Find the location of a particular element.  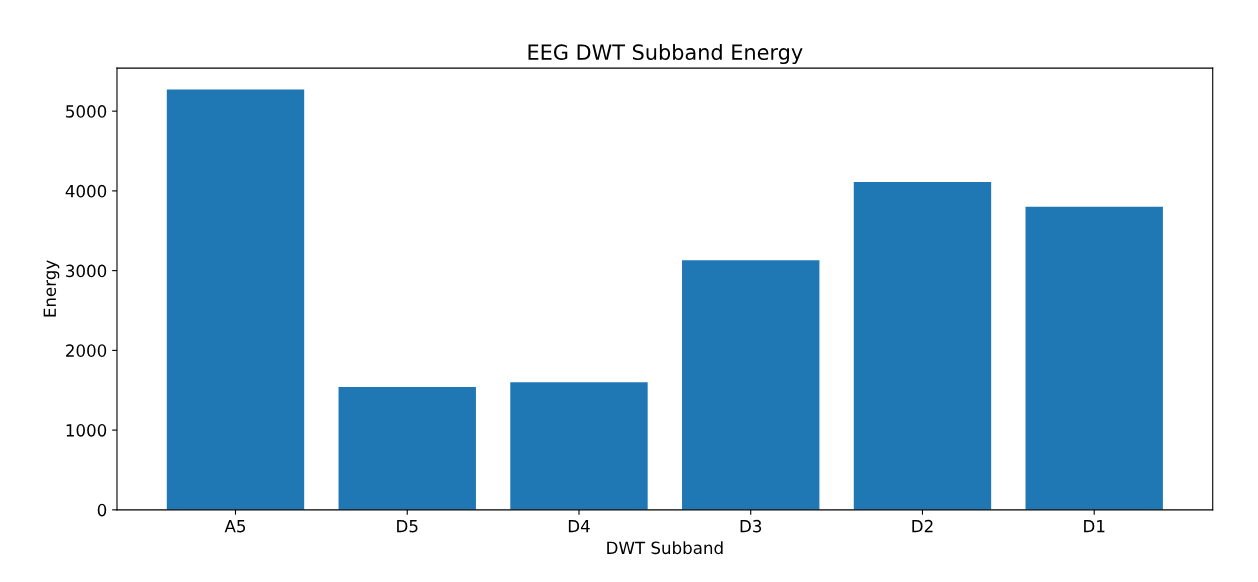

x-tick-label: D5 is located at coordinates (407, 526).